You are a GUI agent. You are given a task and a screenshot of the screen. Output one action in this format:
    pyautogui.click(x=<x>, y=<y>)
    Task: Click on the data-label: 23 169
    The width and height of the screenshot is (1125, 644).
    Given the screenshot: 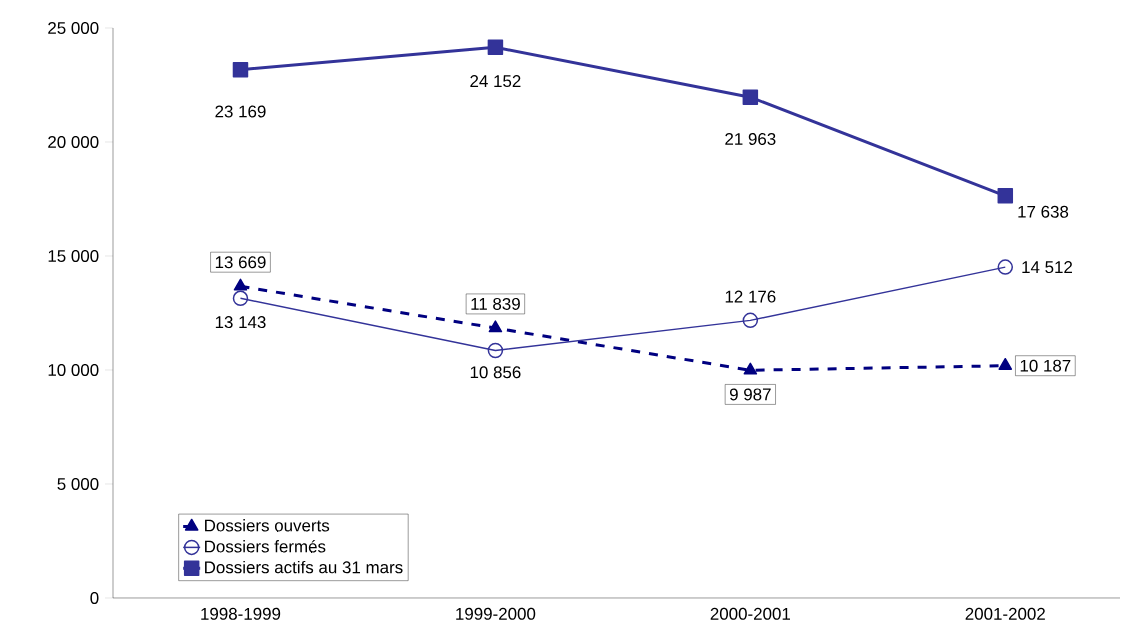 What is the action you would take?
    pyautogui.click(x=240, y=111)
    